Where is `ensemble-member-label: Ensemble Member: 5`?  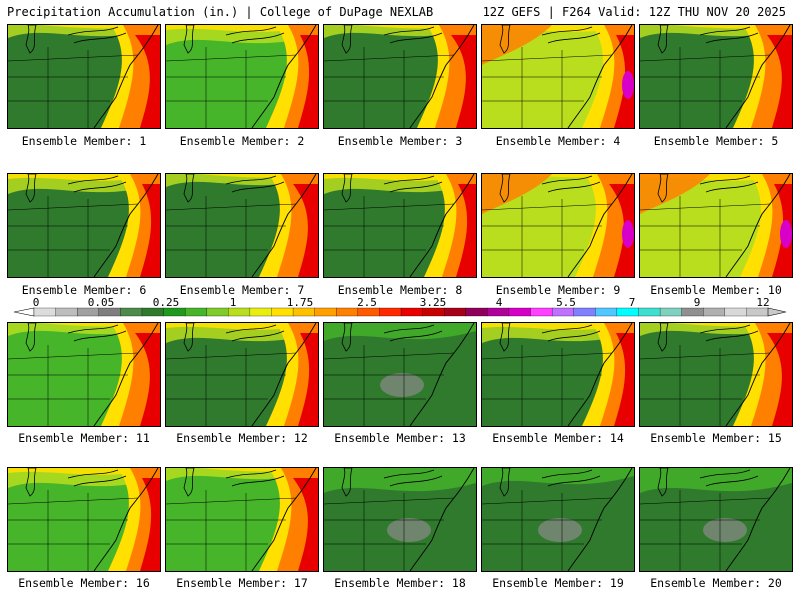 ensemble-member-label: Ensemble Member: 5 is located at coordinates (716, 141).